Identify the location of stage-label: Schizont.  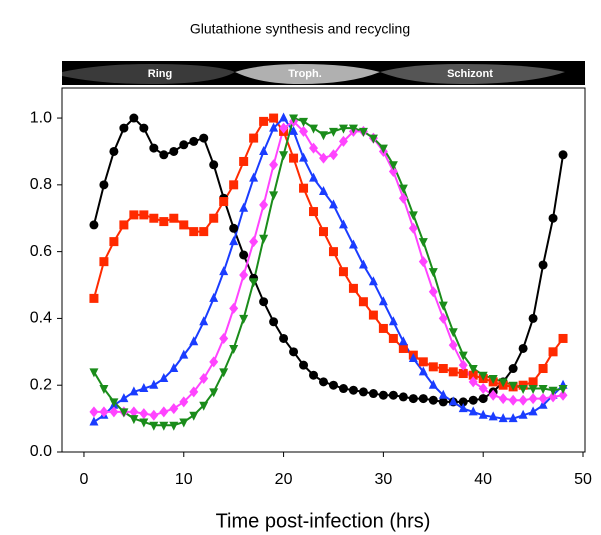
(470, 74).